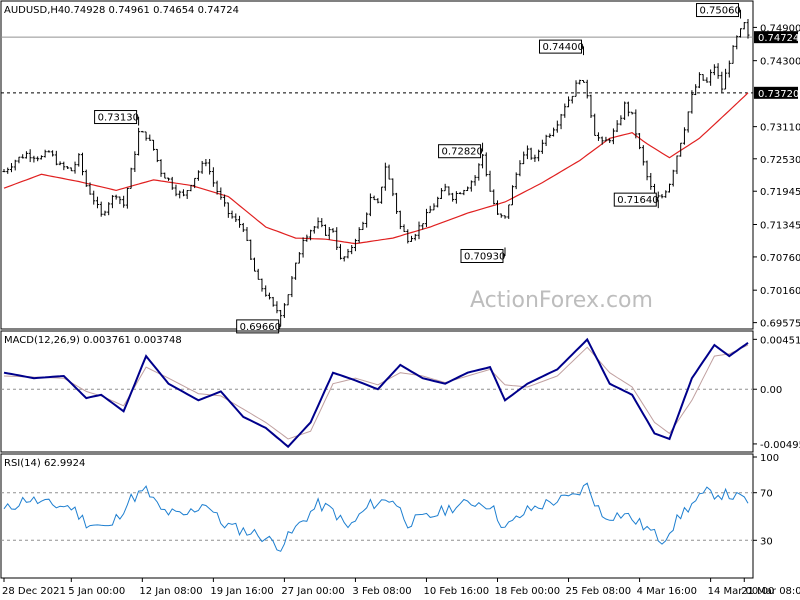 The height and width of the screenshot is (600, 800). I want to click on time-axis-tick-label: 21 Mar 08:00, so click(770, 591).